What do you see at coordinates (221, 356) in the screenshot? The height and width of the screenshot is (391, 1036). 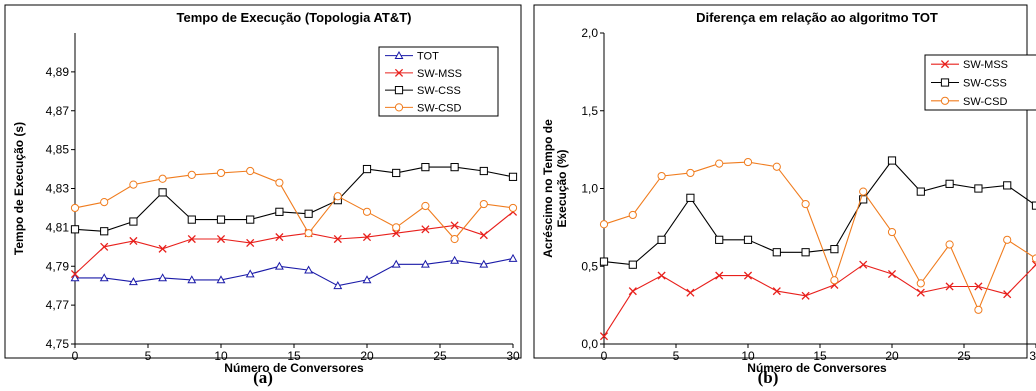 I see `x-tick-label: 10` at bounding box center [221, 356].